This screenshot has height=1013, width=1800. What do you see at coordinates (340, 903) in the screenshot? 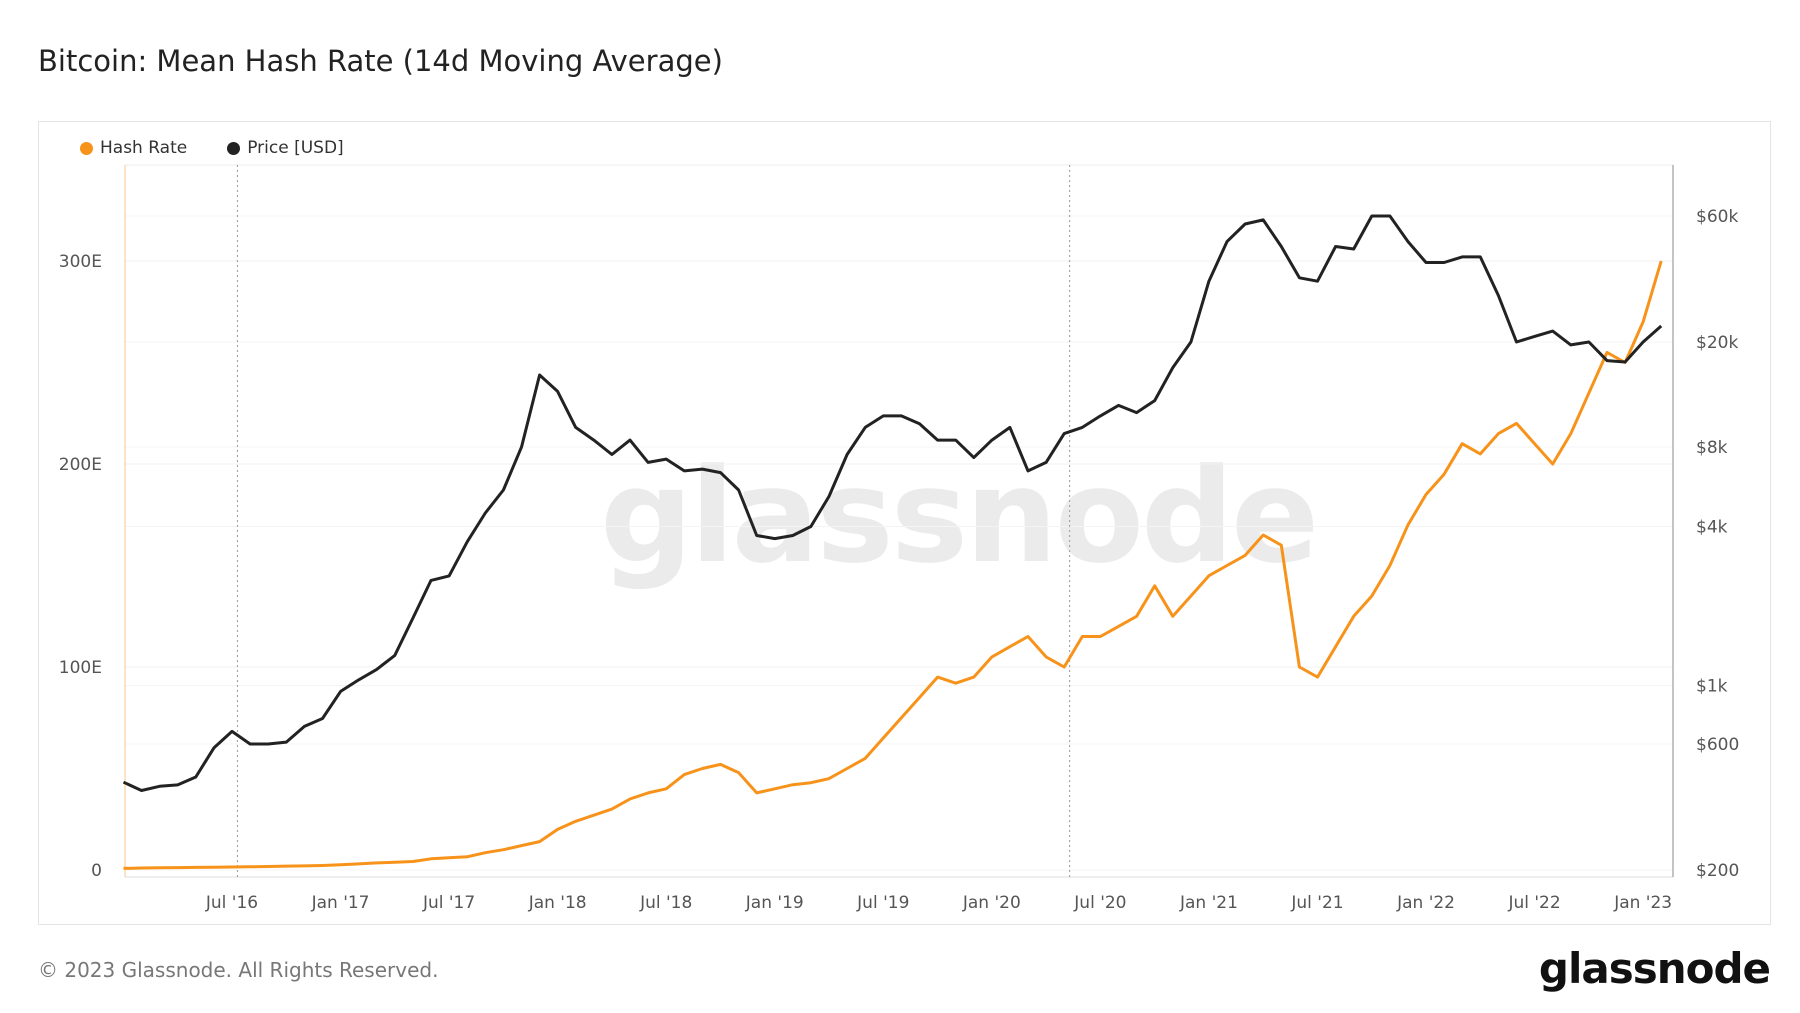
I see `x-tick-label: Jan '17` at bounding box center [340, 903].